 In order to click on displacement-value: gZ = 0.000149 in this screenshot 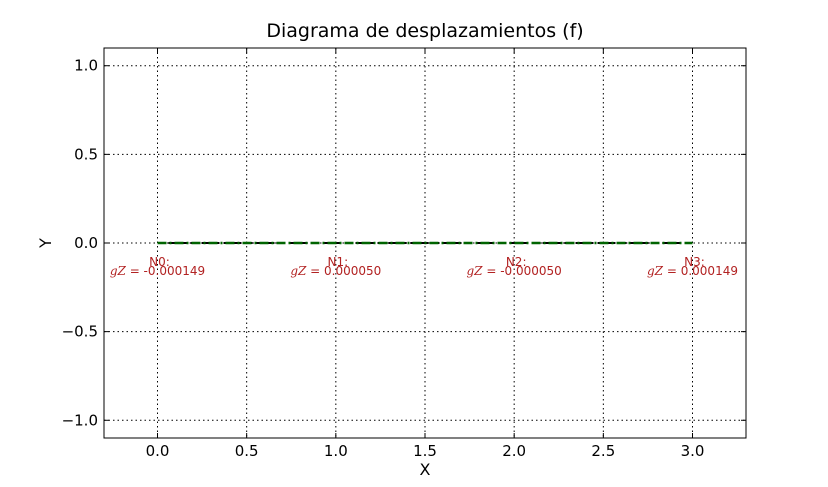, I will do `click(692, 271)`.